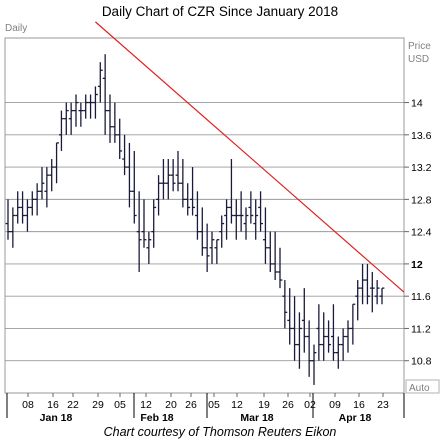 Image resolution: width=441 pixels, height=443 pixels. I want to click on x-day-label: 29, so click(98, 405).